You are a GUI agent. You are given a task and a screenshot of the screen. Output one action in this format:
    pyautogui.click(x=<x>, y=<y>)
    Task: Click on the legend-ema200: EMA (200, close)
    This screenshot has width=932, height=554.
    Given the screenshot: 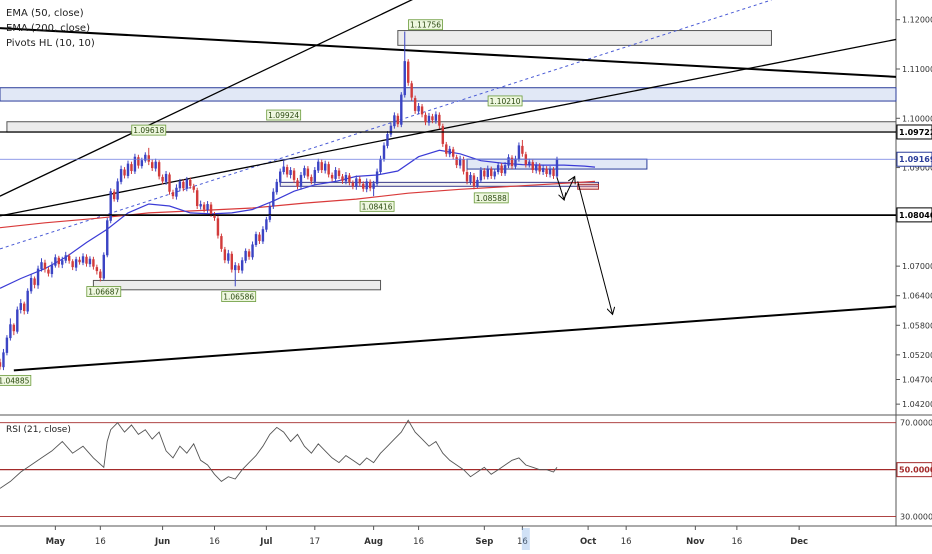 What is the action you would take?
    pyautogui.click(x=48, y=28)
    